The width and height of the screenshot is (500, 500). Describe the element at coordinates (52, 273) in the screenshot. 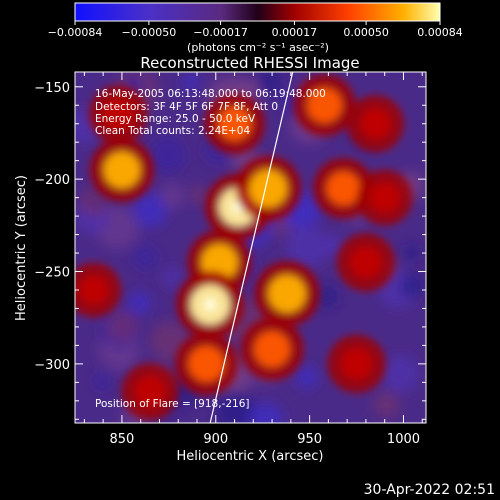

I see `y-tick-label: −250` at that location.